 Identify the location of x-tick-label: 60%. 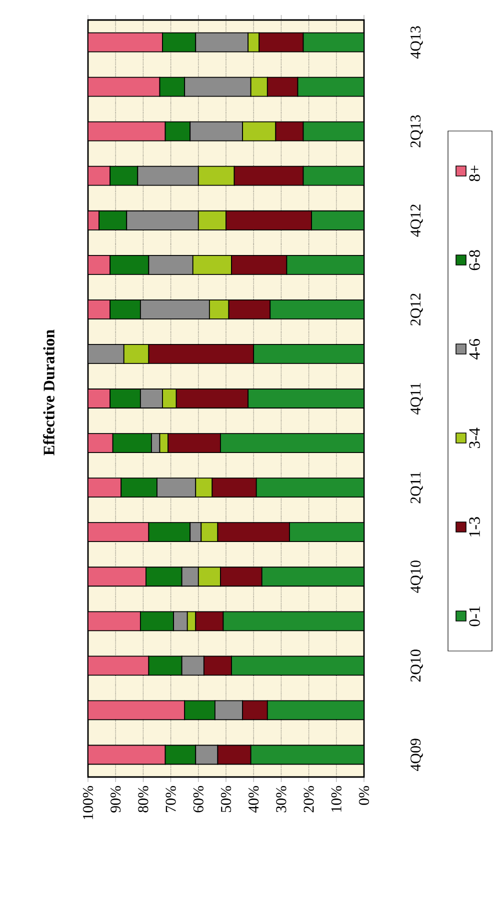
(198, 799).